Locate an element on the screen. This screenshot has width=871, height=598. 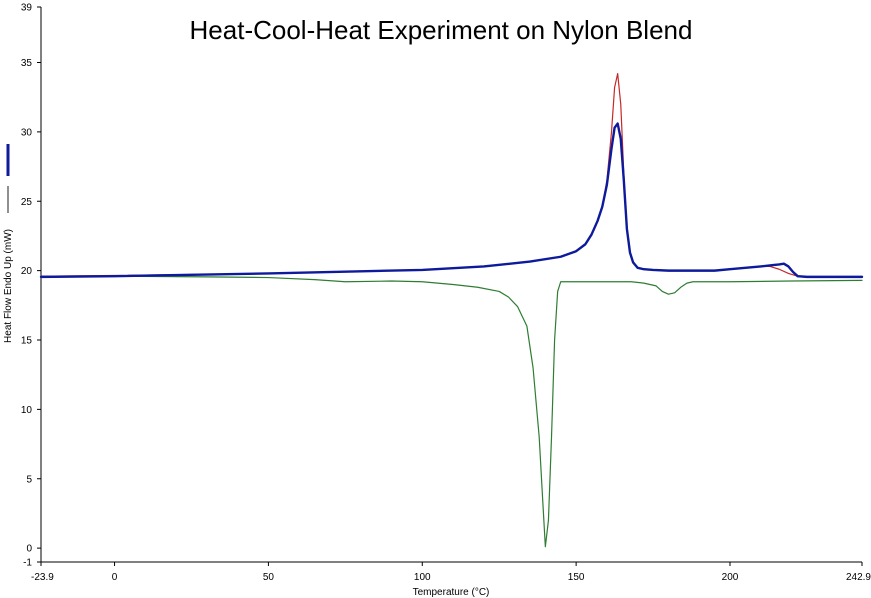
y-tick-label: 35 is located at coordinates (27, 63).